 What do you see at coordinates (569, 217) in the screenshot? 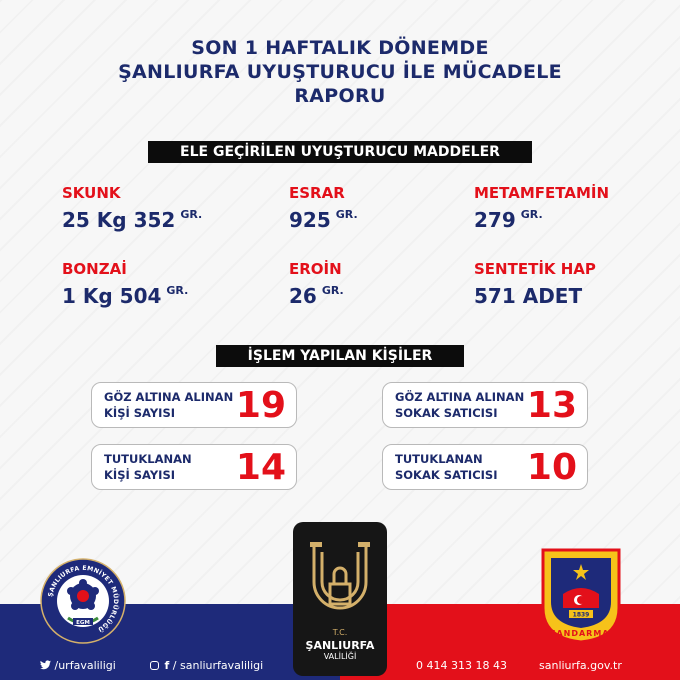
I see `drug-amount: 279 GR.` at bounding box center [569, 217].